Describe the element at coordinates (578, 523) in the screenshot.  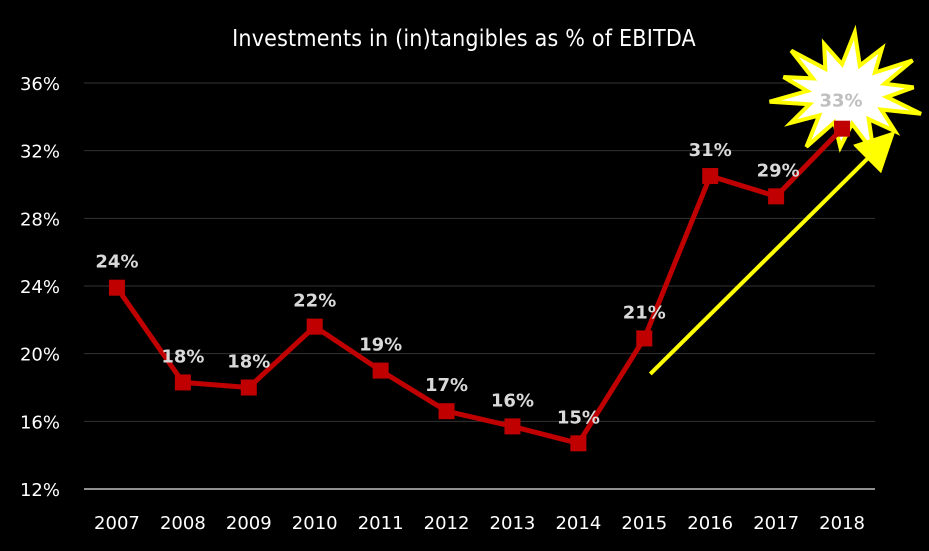
I see `x-tick-label: 2014` at that location.